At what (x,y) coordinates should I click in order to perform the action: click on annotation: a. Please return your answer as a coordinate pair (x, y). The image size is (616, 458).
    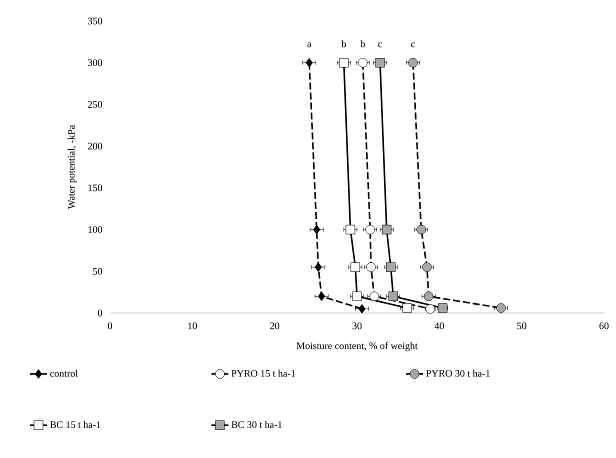
    Looking at the image, I should click on (309, 45).